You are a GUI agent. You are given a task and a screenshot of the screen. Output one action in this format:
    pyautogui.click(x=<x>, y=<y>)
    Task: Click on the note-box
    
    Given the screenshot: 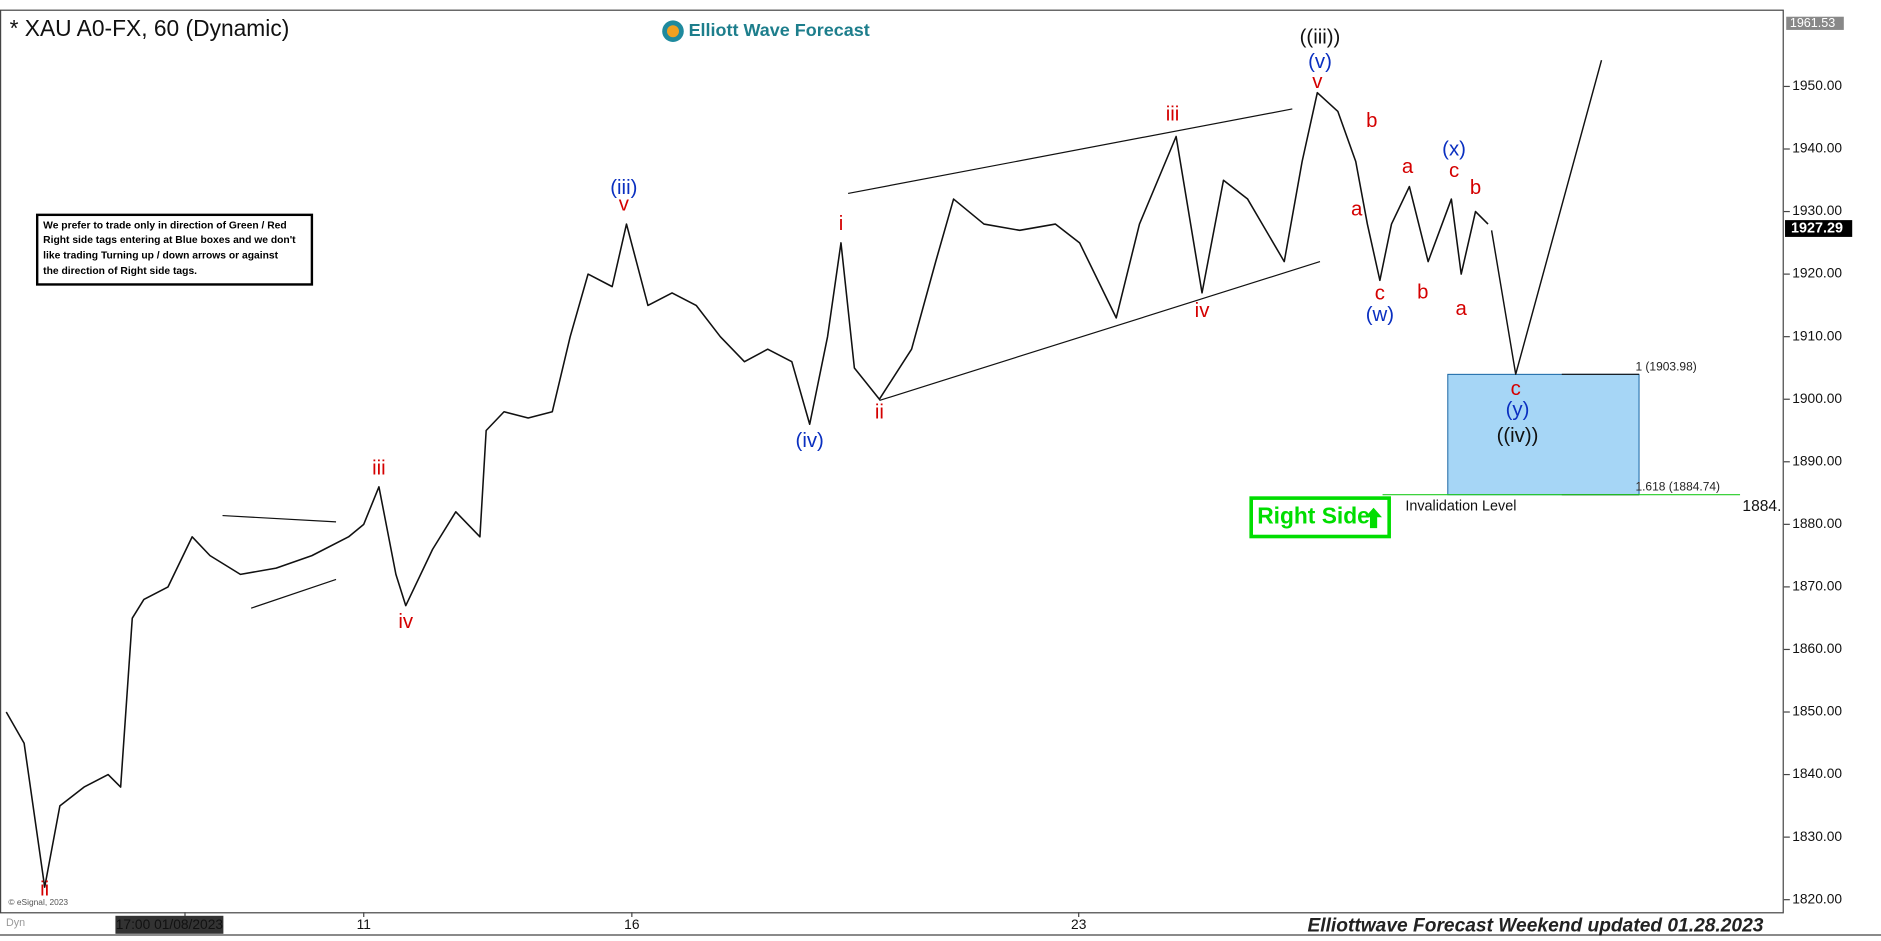 What is the action you would take?
    pyautogui.click(x=174, y=249)
    